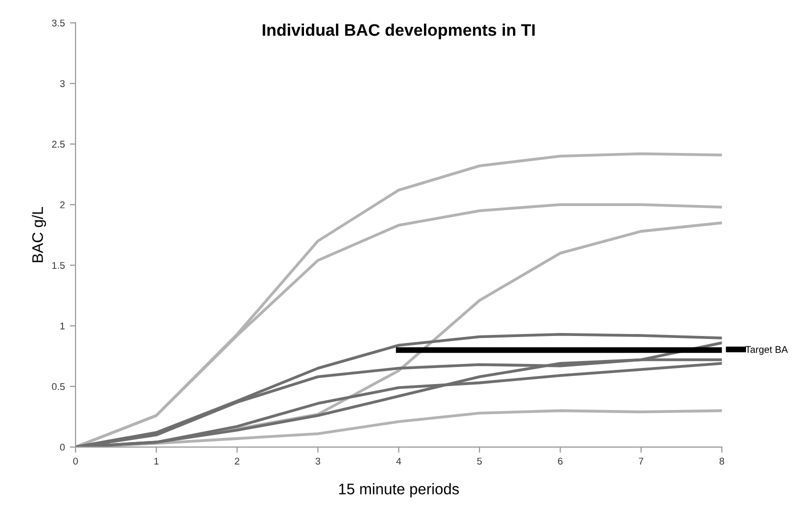 The width and height of the screenshot is (795, 508). I want to click on x-tick-label: 5, so click(479, 461).